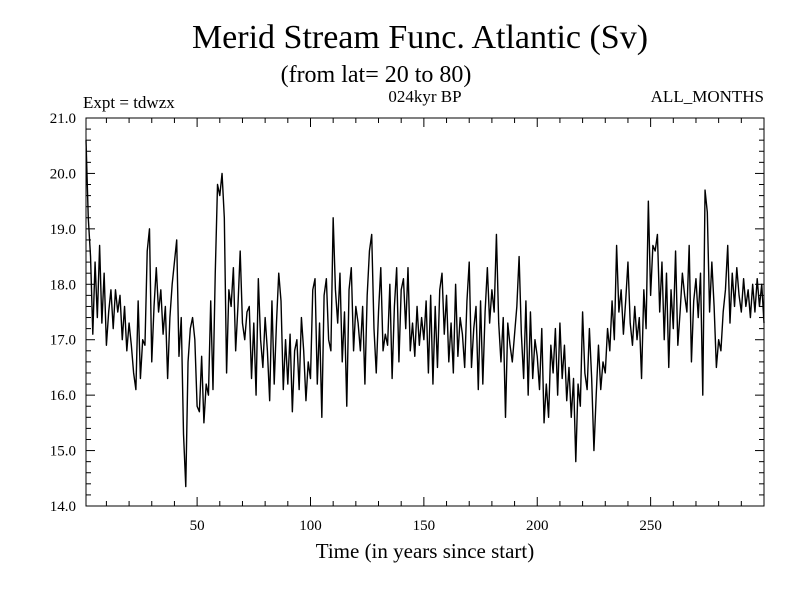  I want to click on x-tick-label: 100, so click(310, 526).